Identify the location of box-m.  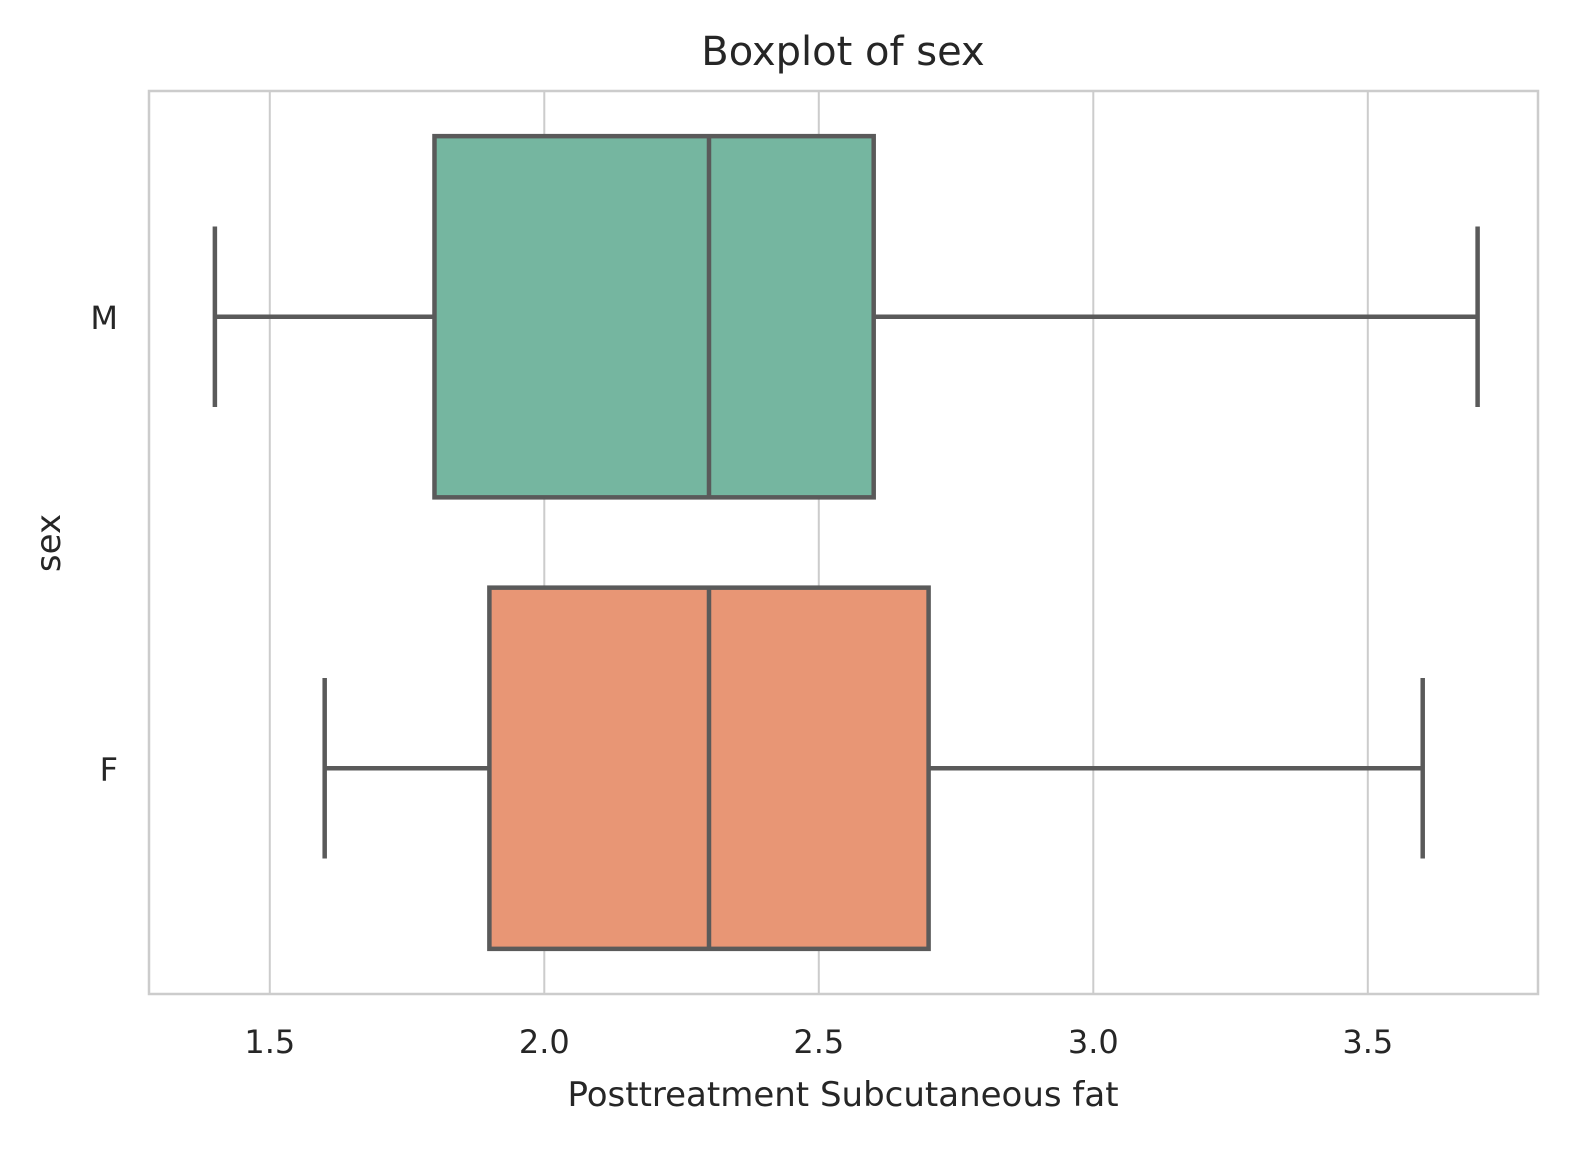
(654, 316).